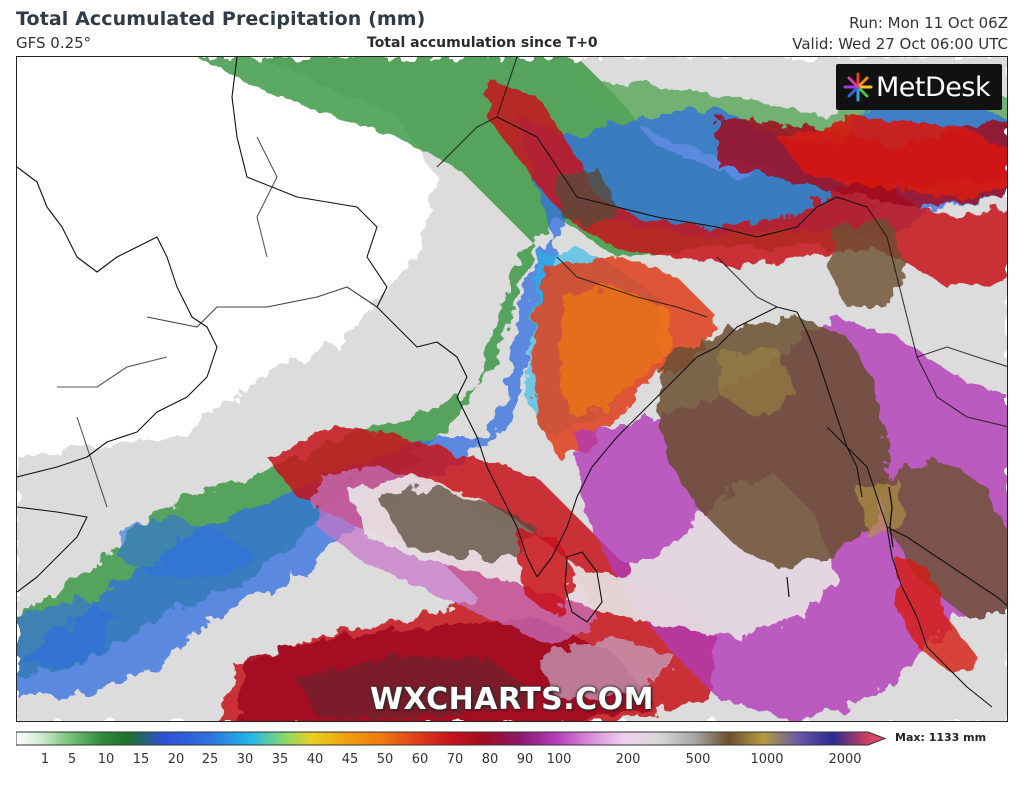 The height and width of the screenshot is (786, 1024). I want to click on colorbar-tick-label: 60, so click(420, 759).